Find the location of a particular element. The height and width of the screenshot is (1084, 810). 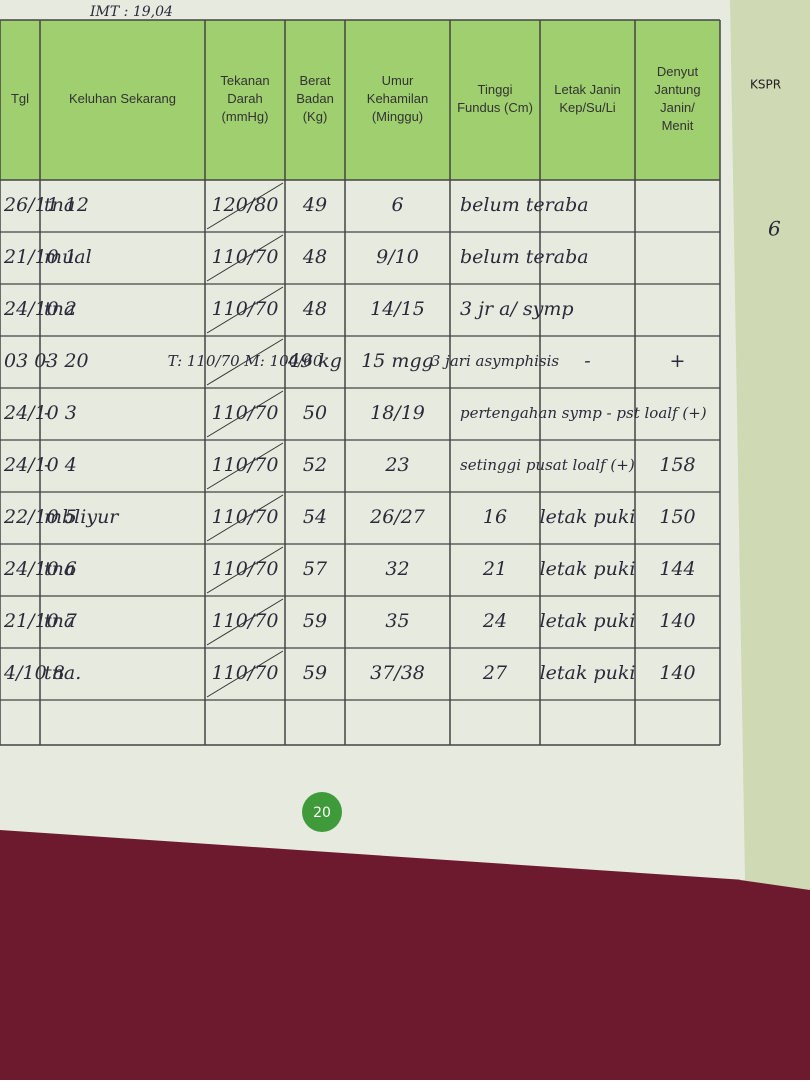

cell-text: 21/10 1 is located at coordinates (40, 257).